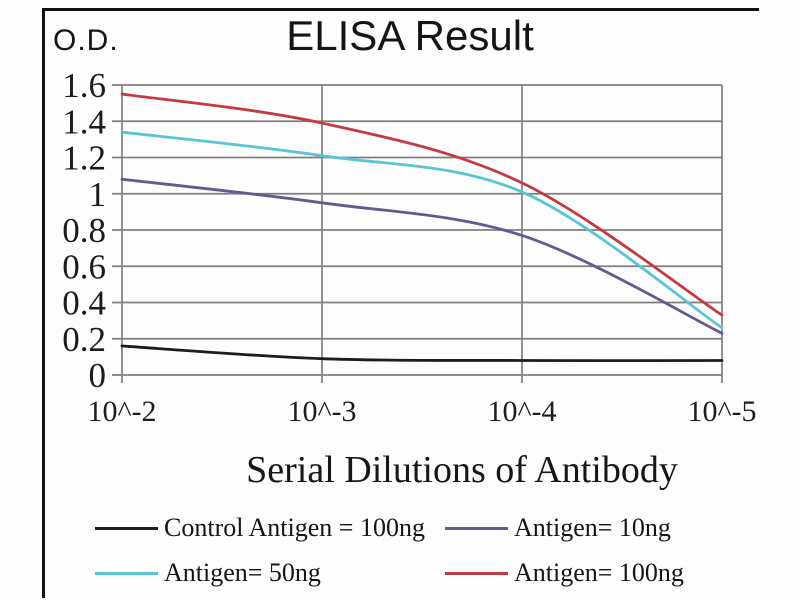  Describe the element at coordinates (84, 266) in the screenshot. I see `y-tick-label: 0.6` at that location.